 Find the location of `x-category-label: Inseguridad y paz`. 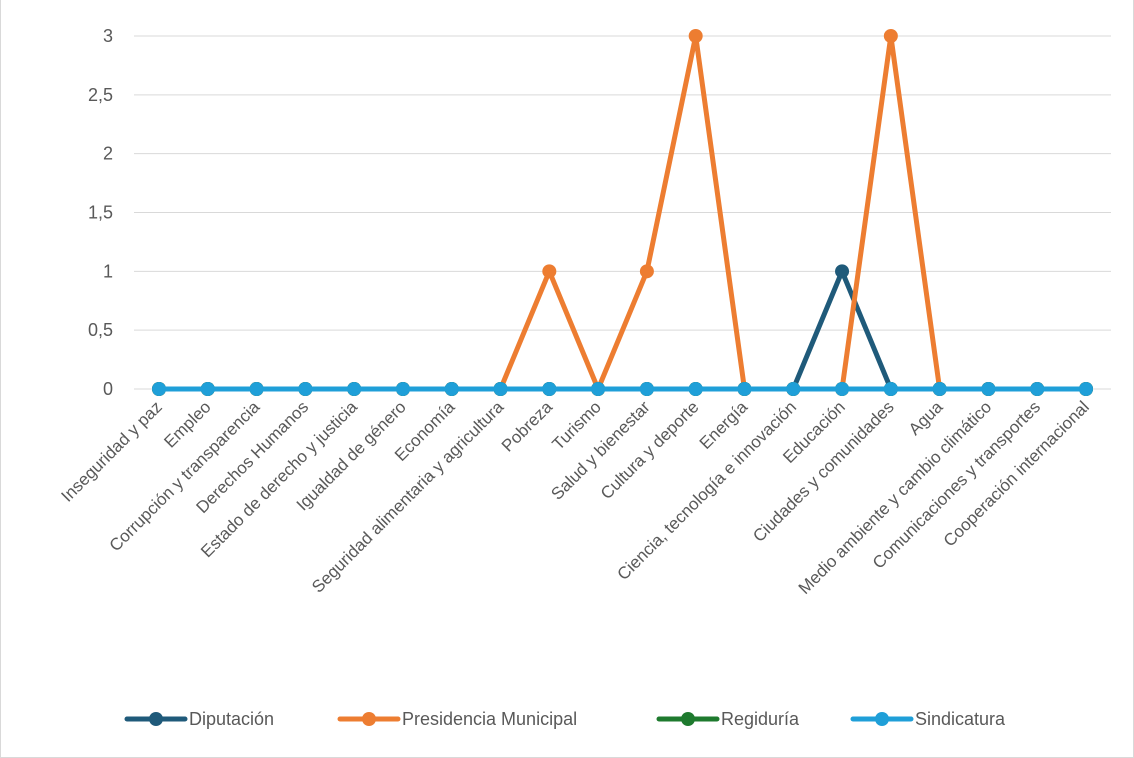

x-category-label: Inseguridad y paz is located at coordinates (111, 451).